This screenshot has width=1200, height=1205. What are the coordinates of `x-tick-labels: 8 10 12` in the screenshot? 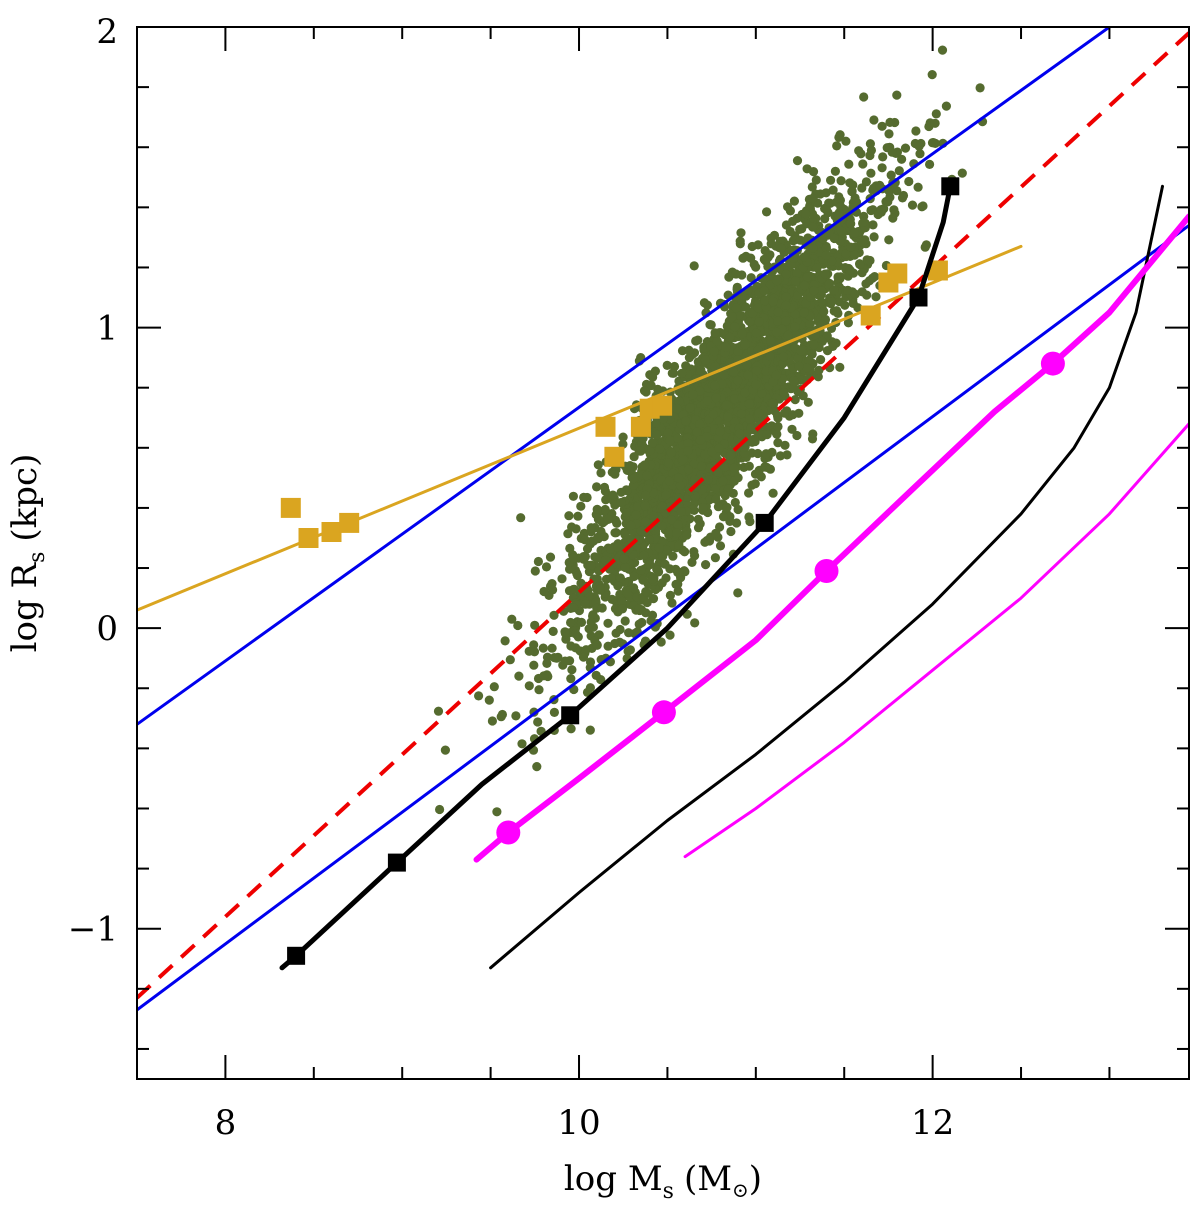 It's located at (585, 1123).